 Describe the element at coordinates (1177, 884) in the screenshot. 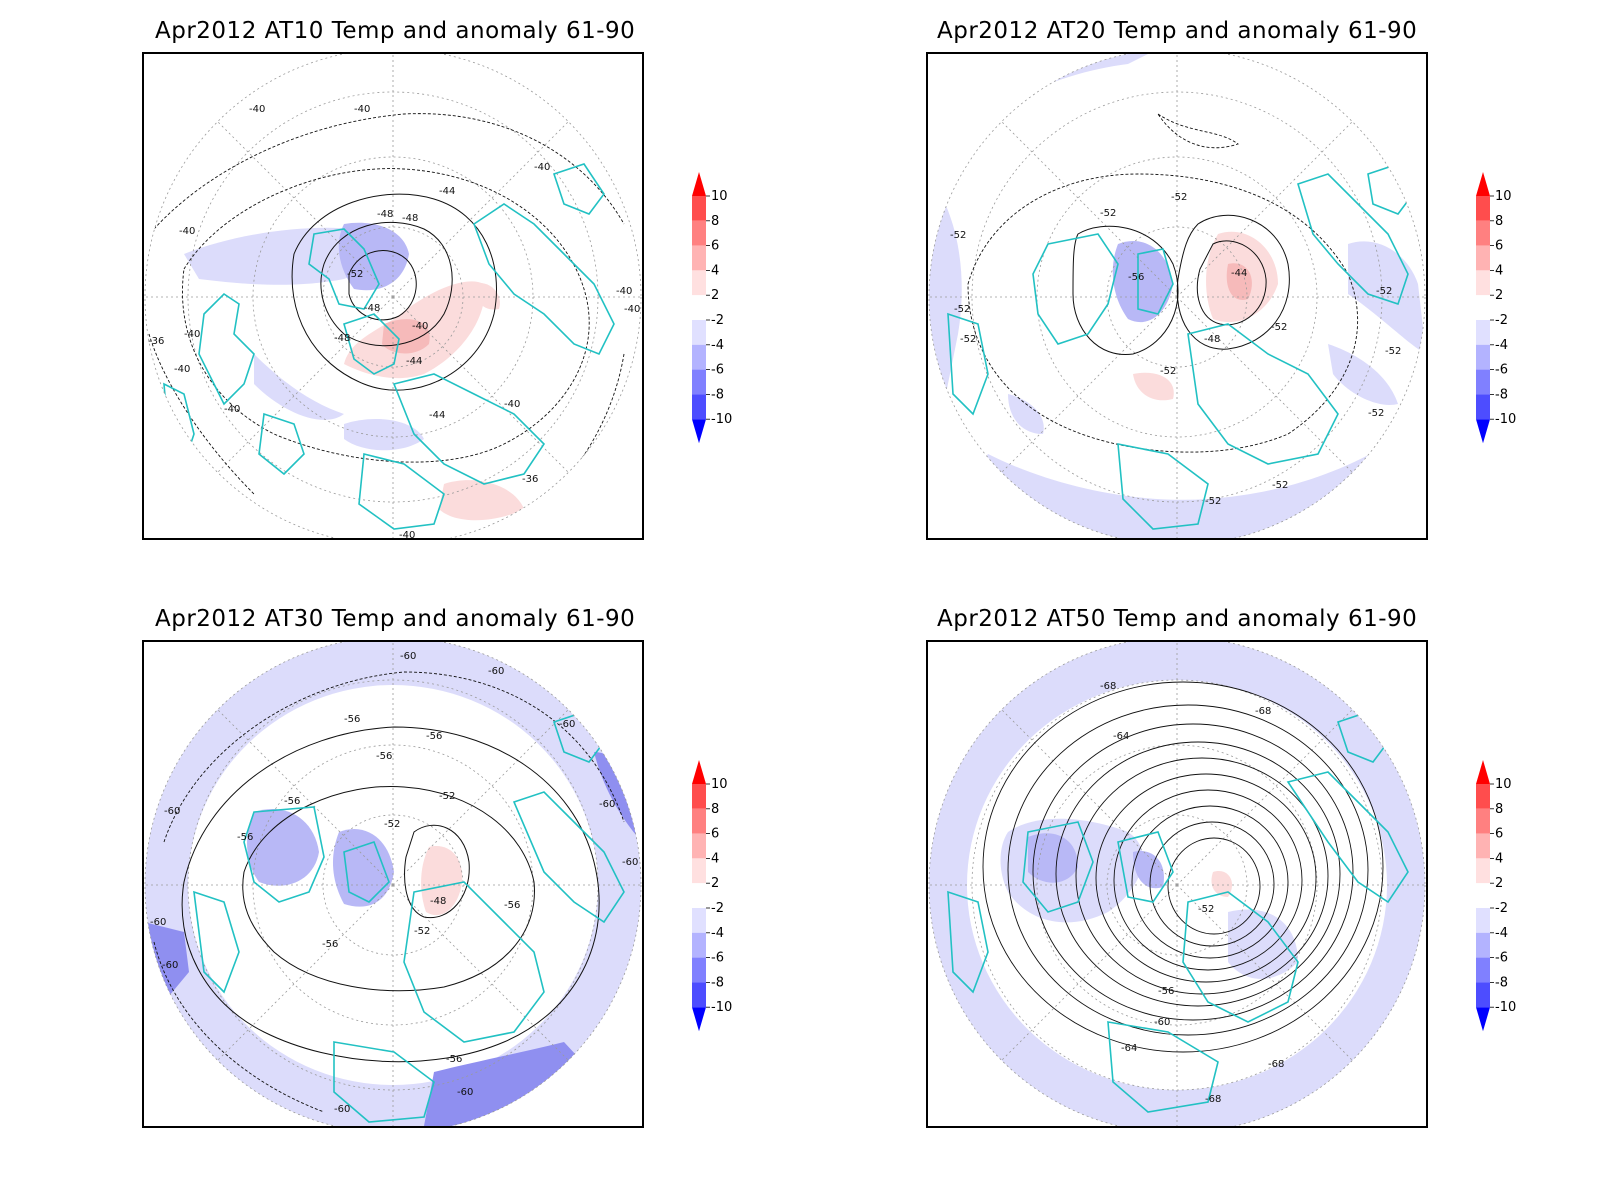

I see `polar-map: -68 -68 -64 -52 -56 -60 -64 -68 -68` at that location.